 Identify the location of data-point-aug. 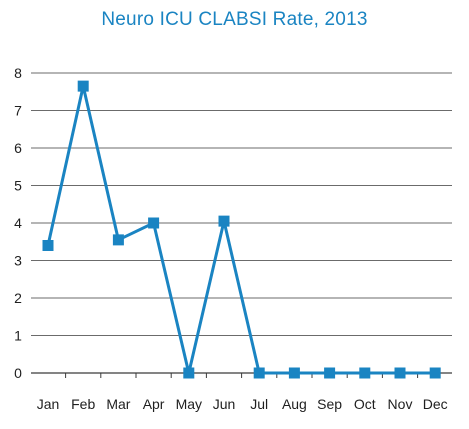
(294, 373).